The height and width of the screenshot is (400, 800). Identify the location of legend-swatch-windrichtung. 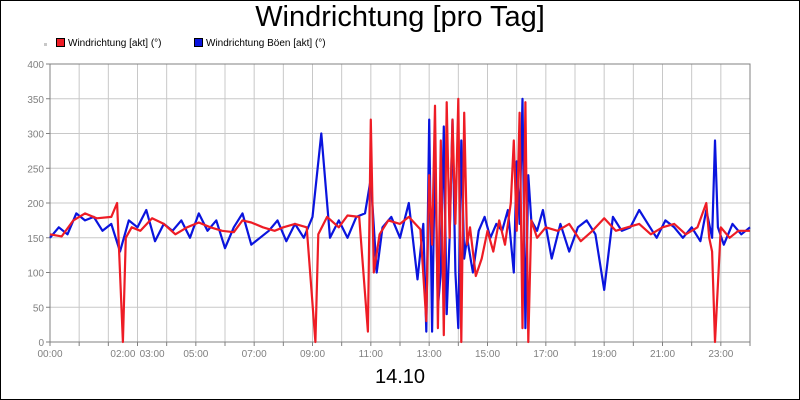
(60, 42).